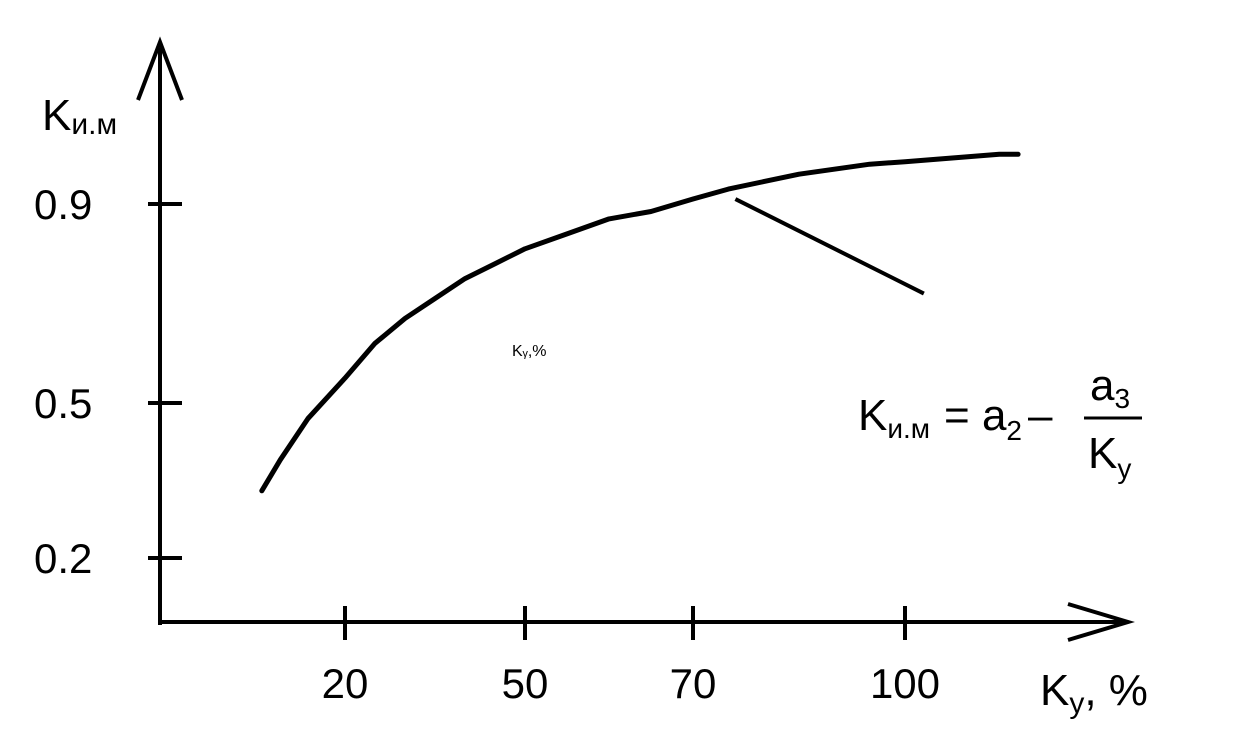 This screenshot has width=1238, height=743. What do you see at coordinates (829, 246) in the screenshot?
I see `leader-line` at bounding box center [829, 246].